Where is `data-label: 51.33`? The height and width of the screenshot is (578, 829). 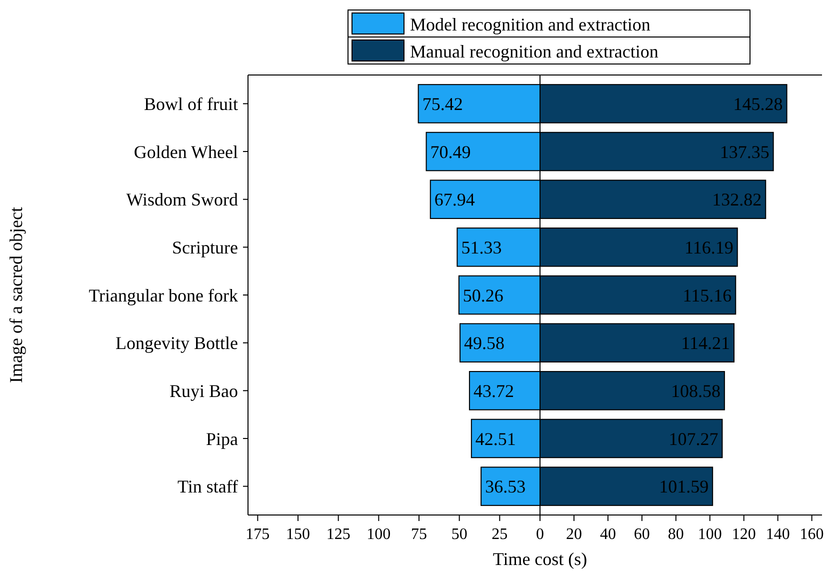
data-label: 51.33 is located at coordinates (481, 247).